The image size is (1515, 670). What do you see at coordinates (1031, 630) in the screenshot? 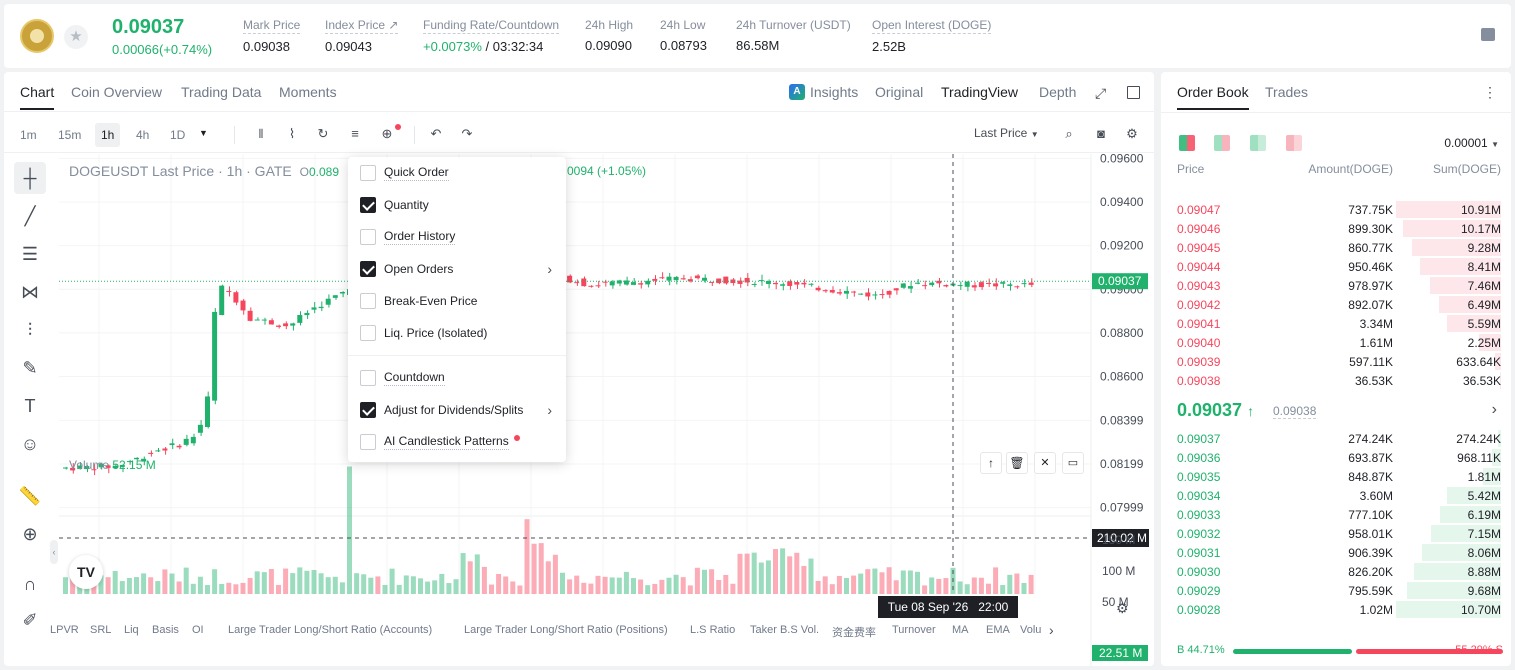
I see `indicator-13: Volu` at bounding box center [1031, 630].